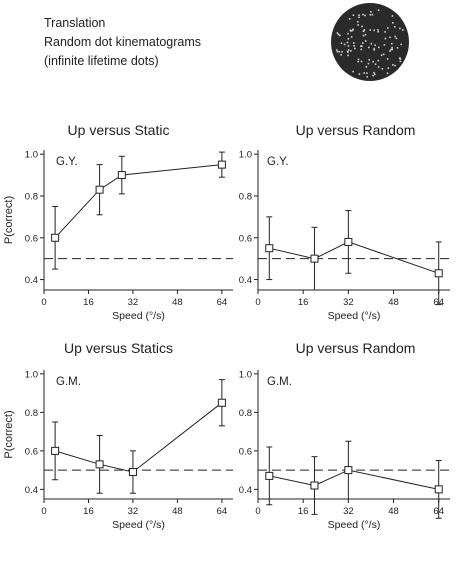  I want to click on chart-title: Up versus Random, so click(355, 130).